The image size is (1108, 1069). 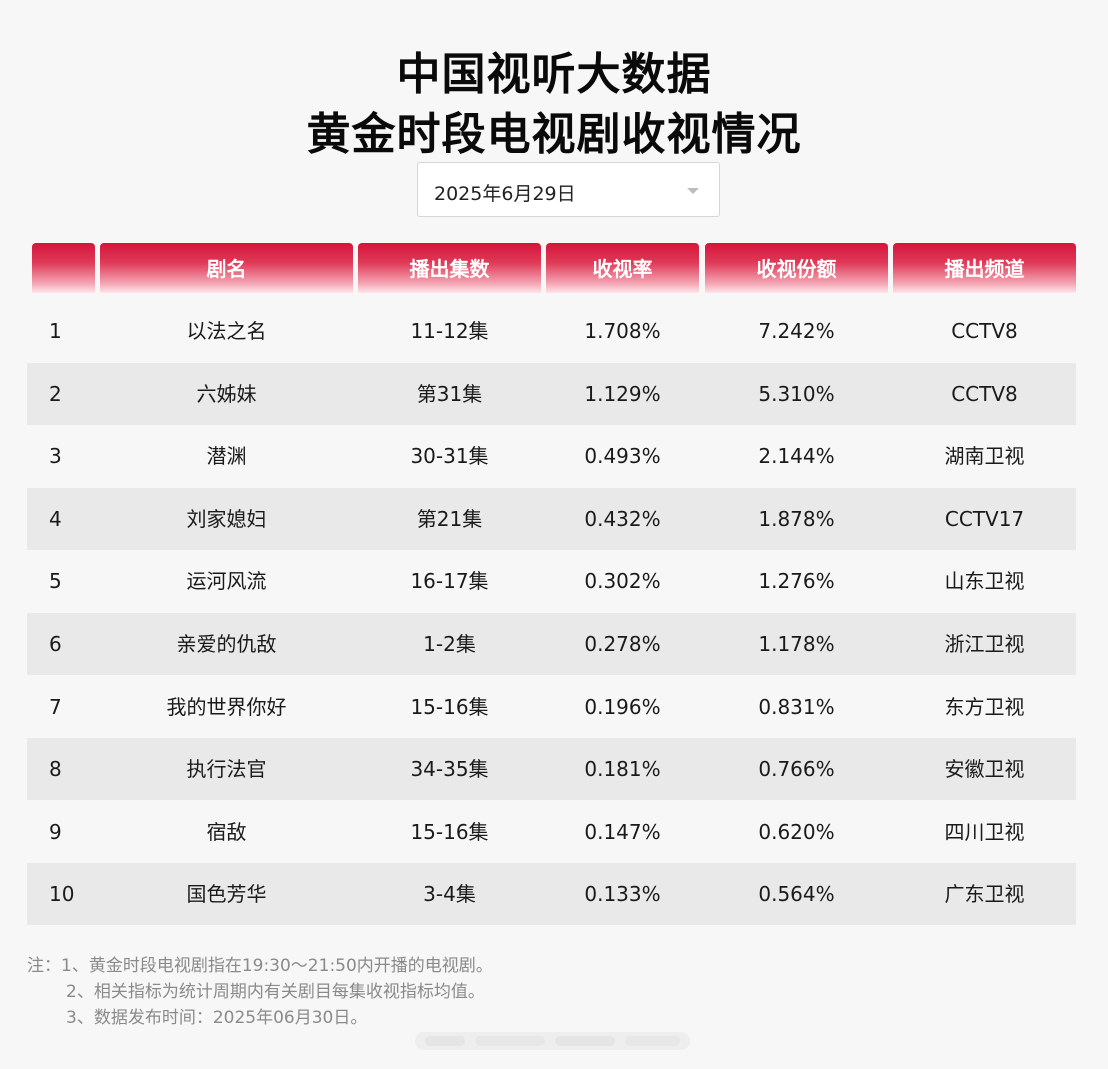 I want to click on cell-share: 0.766%, so click(x=796, y=769).